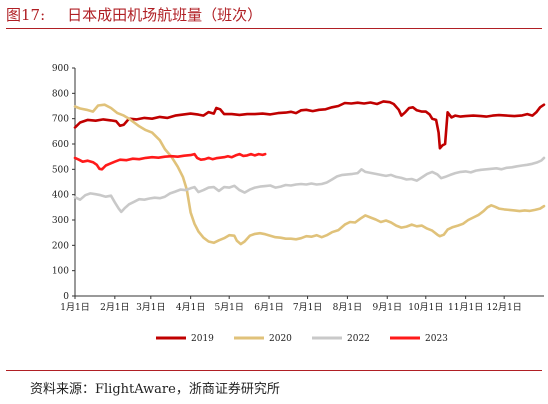 The image size is (548, 404). Describe the element at coordinates (425, 307) in the screenshot. I see `x-tick-label: 10月1日` at that location.